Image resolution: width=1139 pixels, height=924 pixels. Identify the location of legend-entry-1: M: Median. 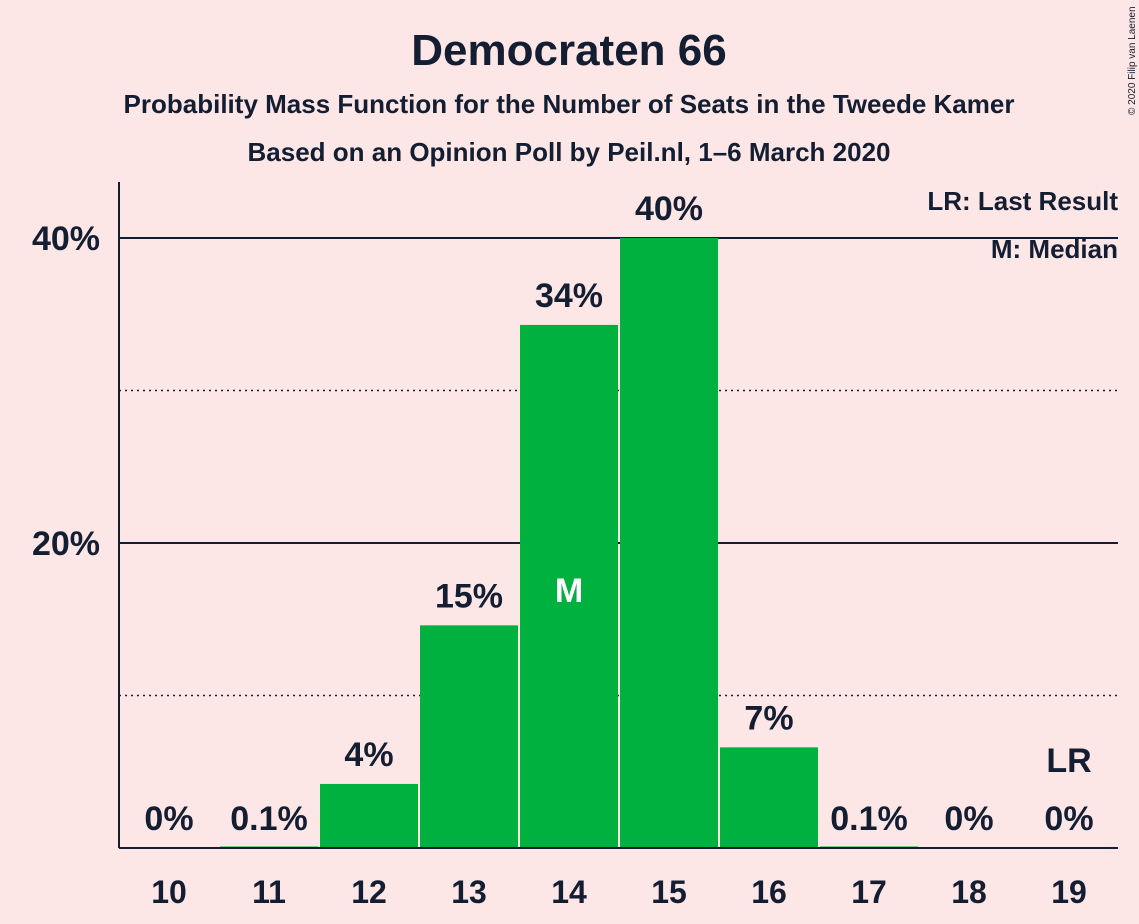
(1054, 249).